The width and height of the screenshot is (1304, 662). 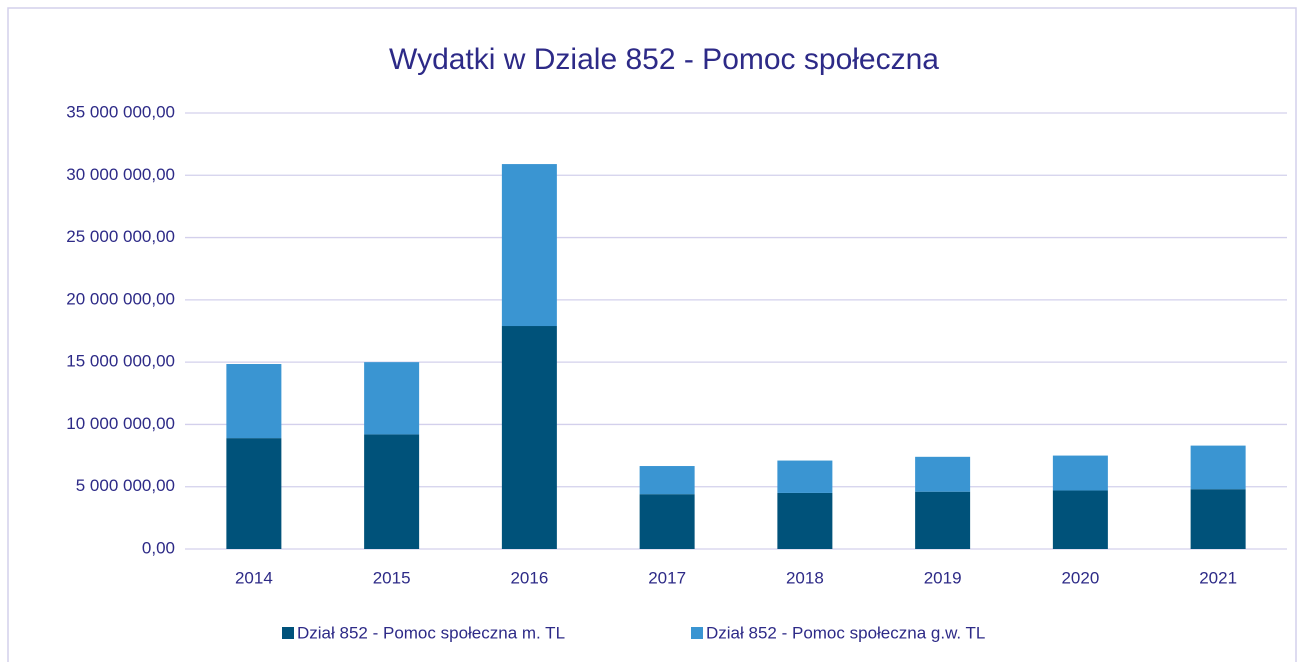 I want to click on x-tick-label: 2021, so click(x=1218, y=577).